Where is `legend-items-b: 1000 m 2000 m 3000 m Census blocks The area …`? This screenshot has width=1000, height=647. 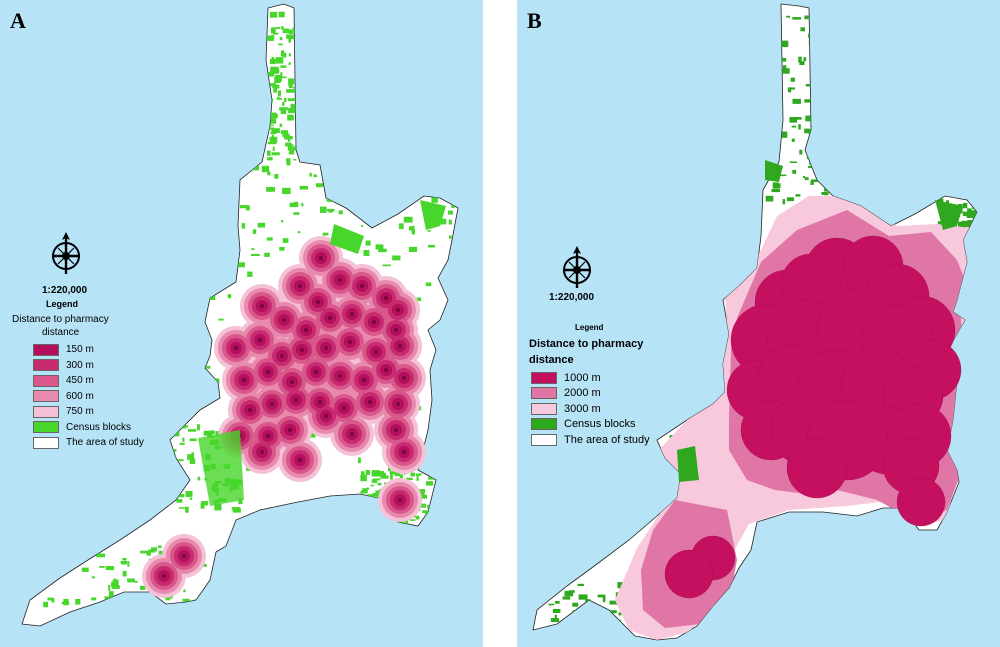
legend-items-b: 1000 m 2000 m 3000 m Census blocks The area … is located at coordinates (619, 409).